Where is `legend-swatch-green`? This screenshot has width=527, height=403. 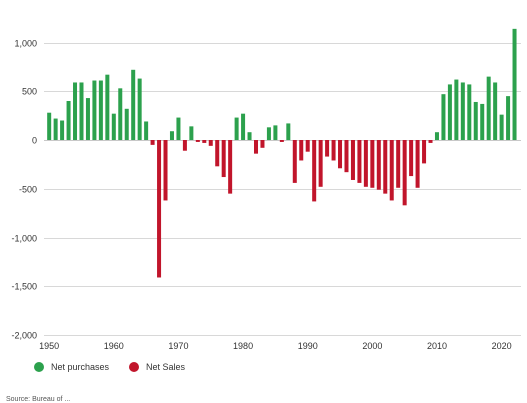
legend-swatch-green is located at coordinates (39, 367).